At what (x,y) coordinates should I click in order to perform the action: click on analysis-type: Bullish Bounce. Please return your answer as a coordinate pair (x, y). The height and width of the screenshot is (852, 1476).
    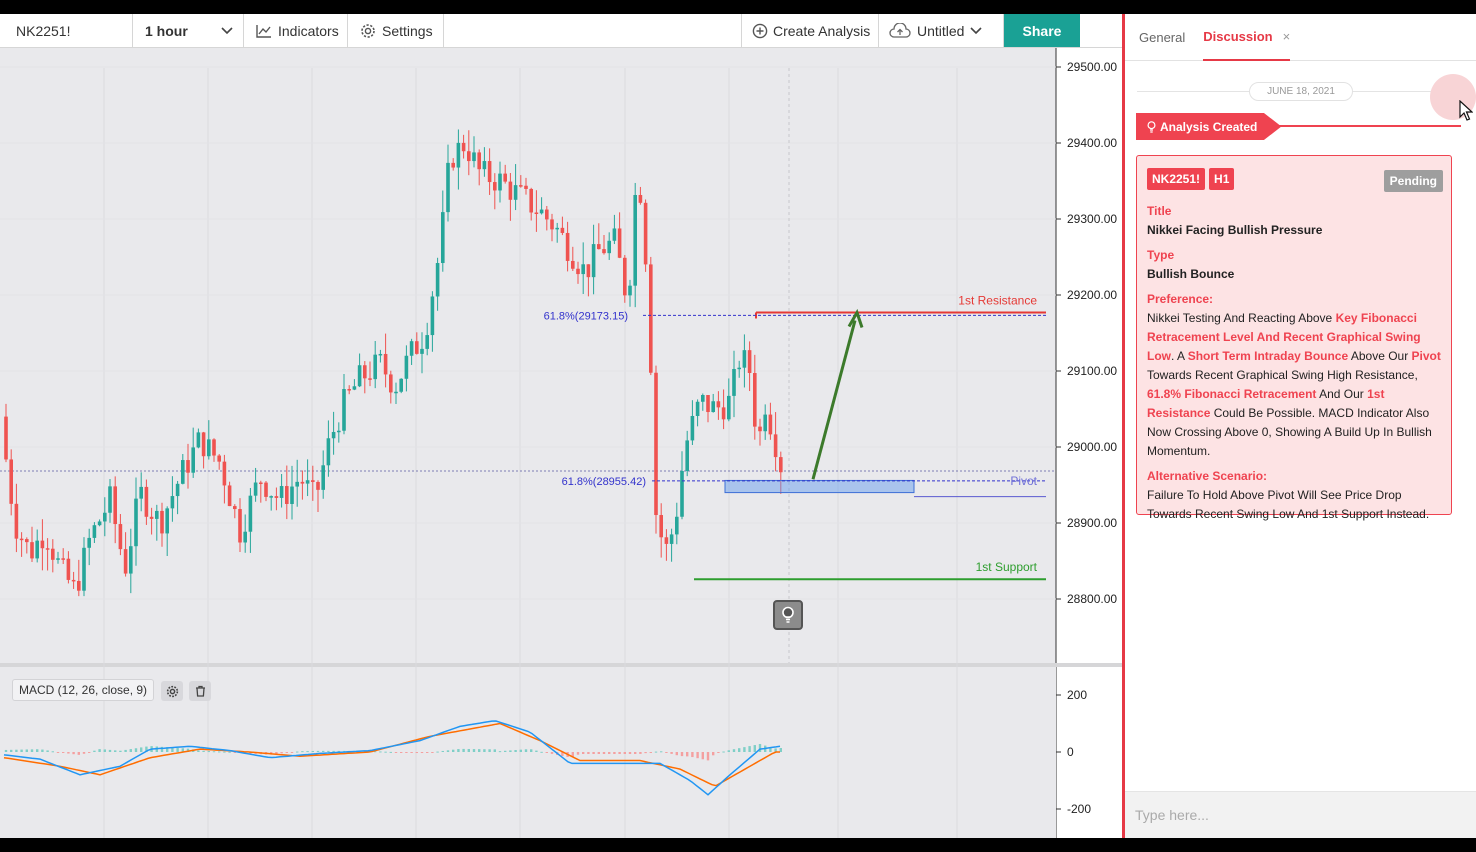
    Looking at the image, I should click on (1191, 274).